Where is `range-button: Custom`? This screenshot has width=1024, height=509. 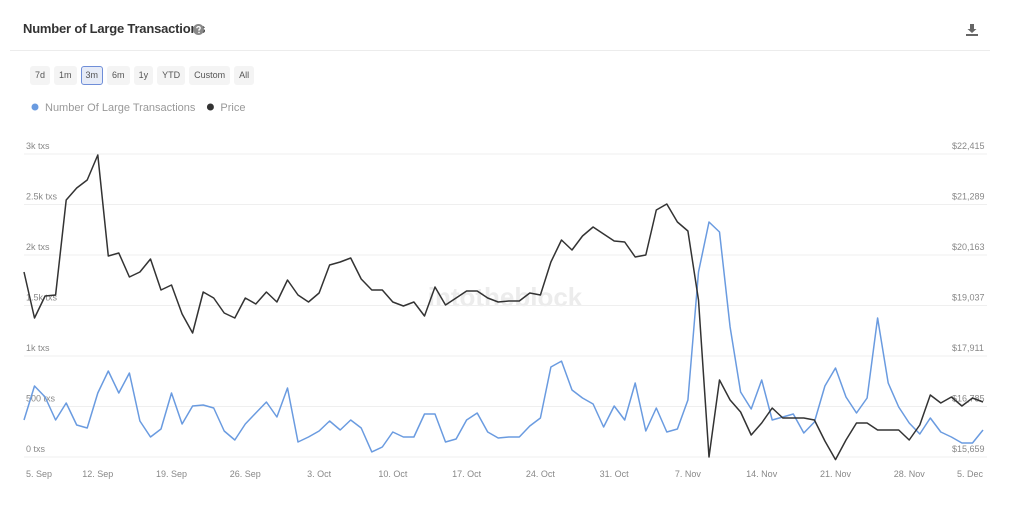
range-button: Custom is located at coordinates (210, 75).